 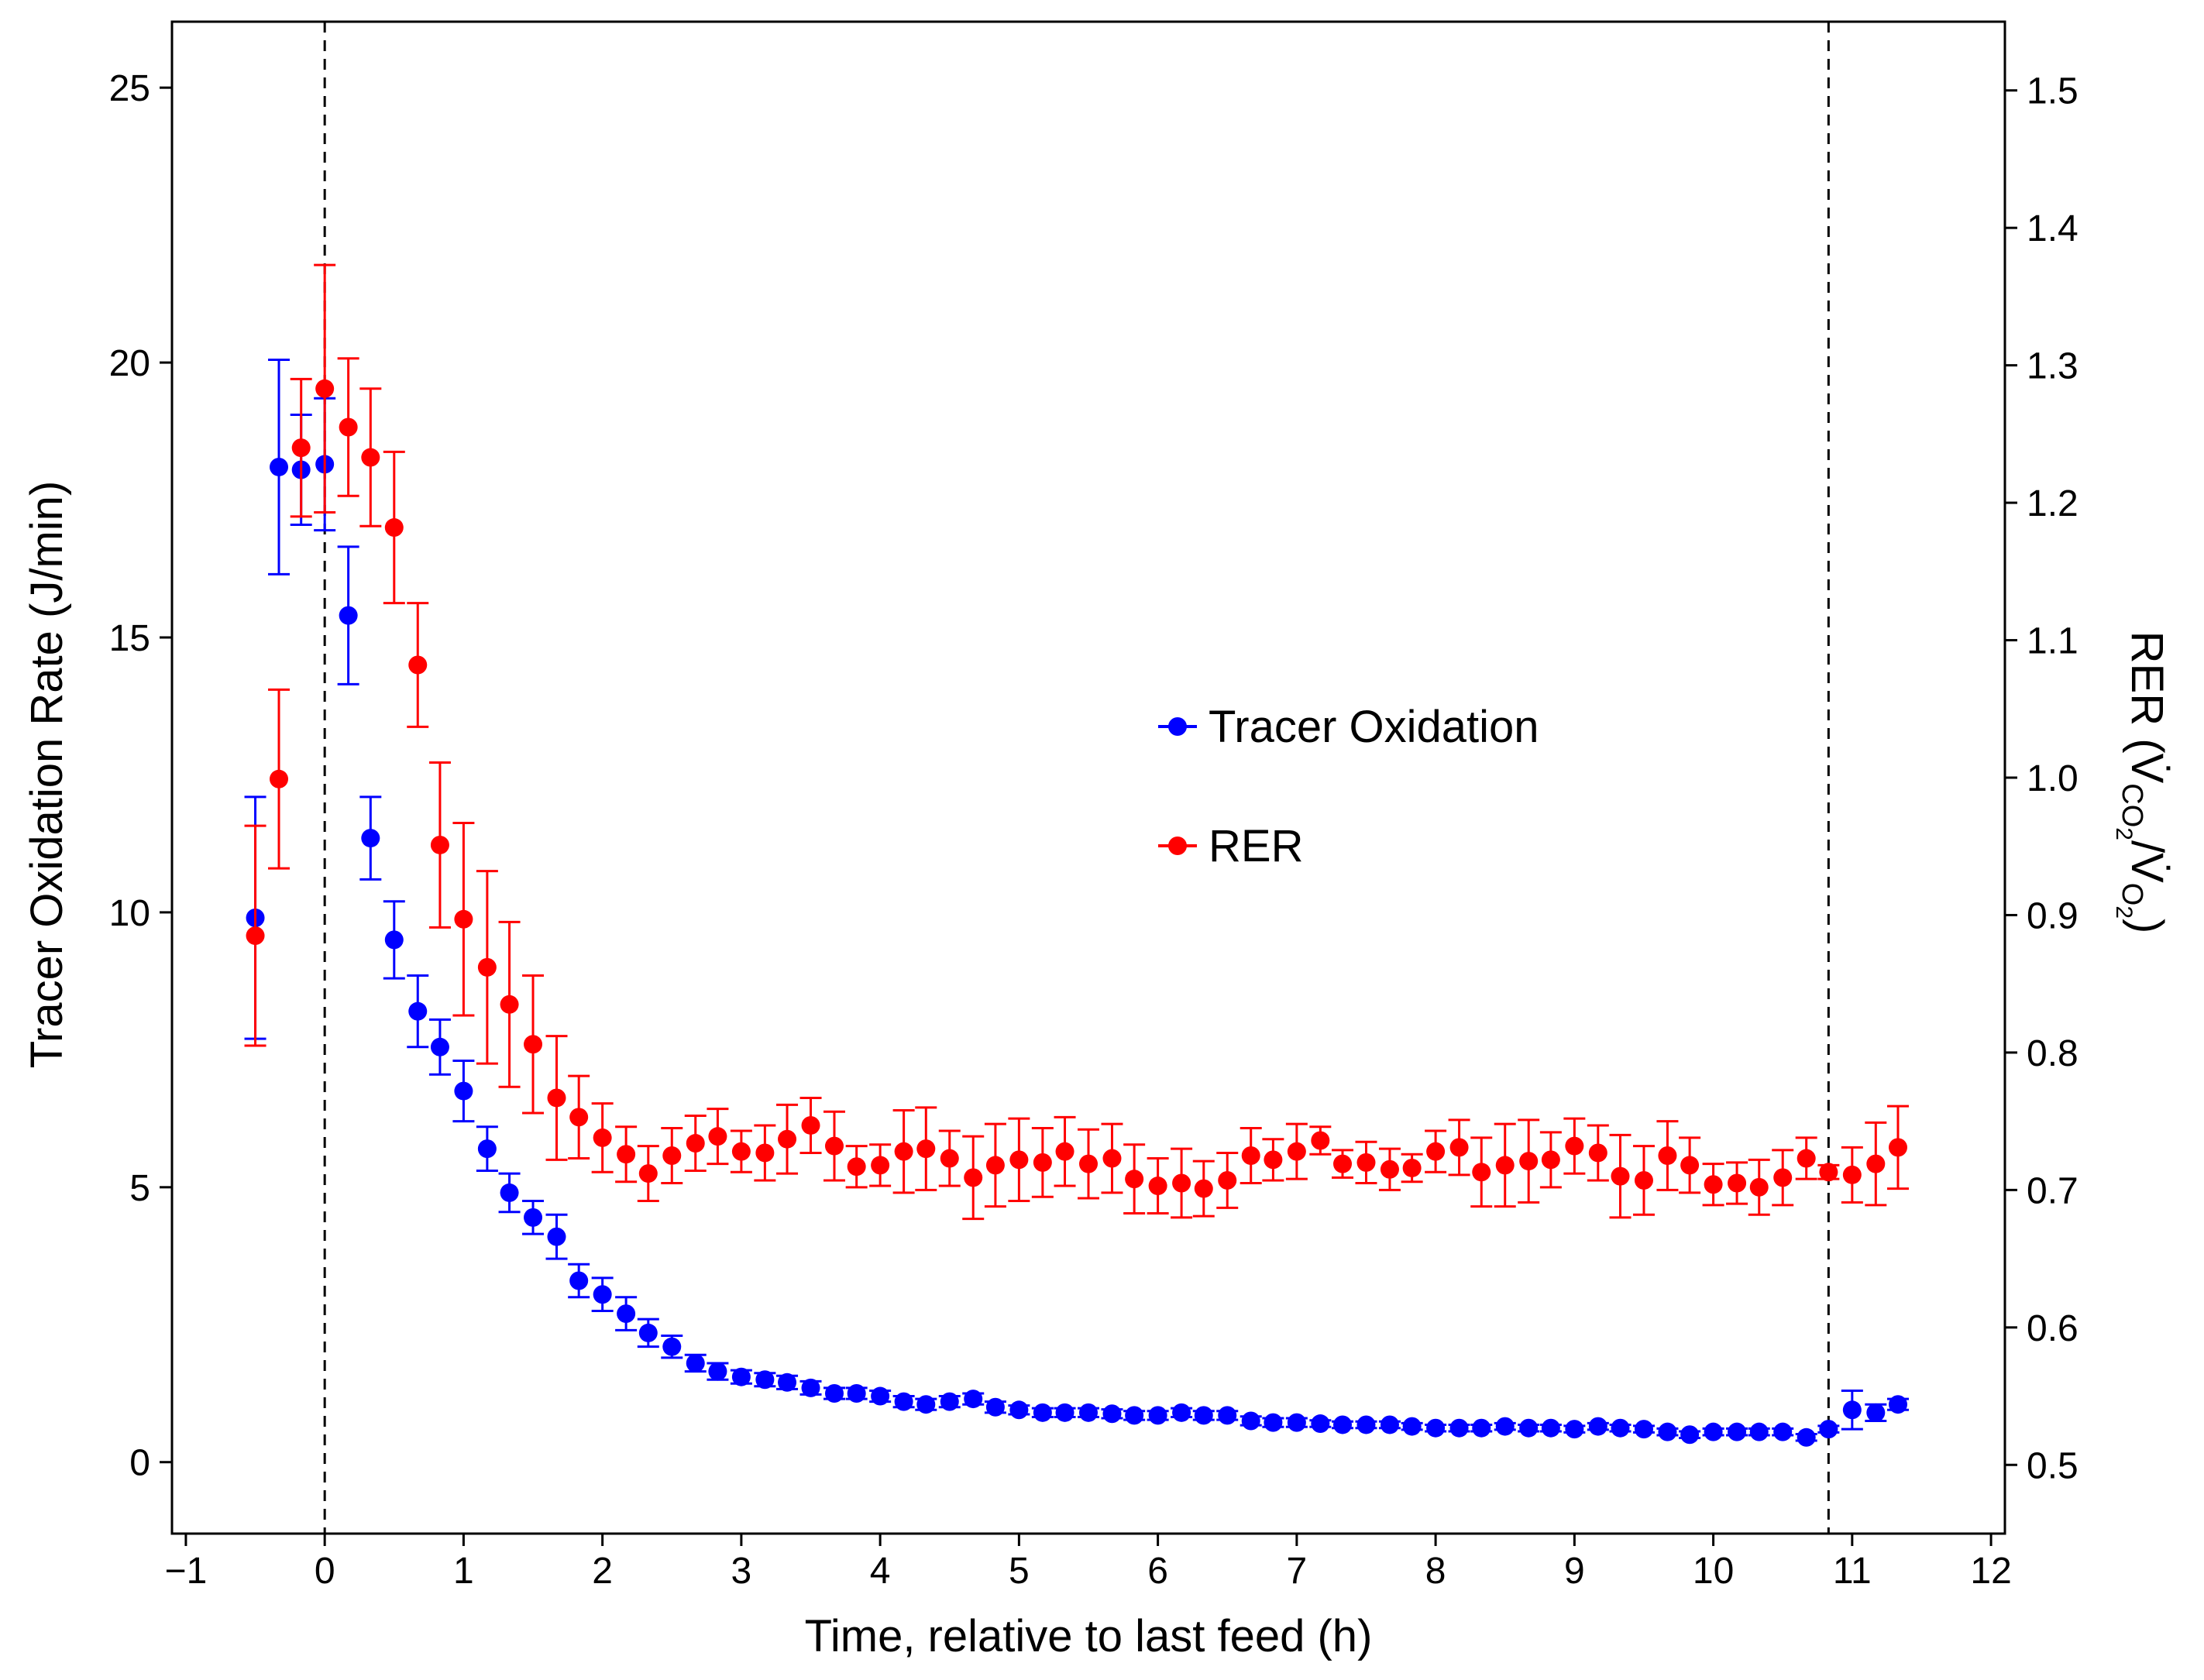 What do you see at coordinates (129, 638) in the screenshot?
I see `y-left-tick-label: 15` at bounding box center [129, 638].